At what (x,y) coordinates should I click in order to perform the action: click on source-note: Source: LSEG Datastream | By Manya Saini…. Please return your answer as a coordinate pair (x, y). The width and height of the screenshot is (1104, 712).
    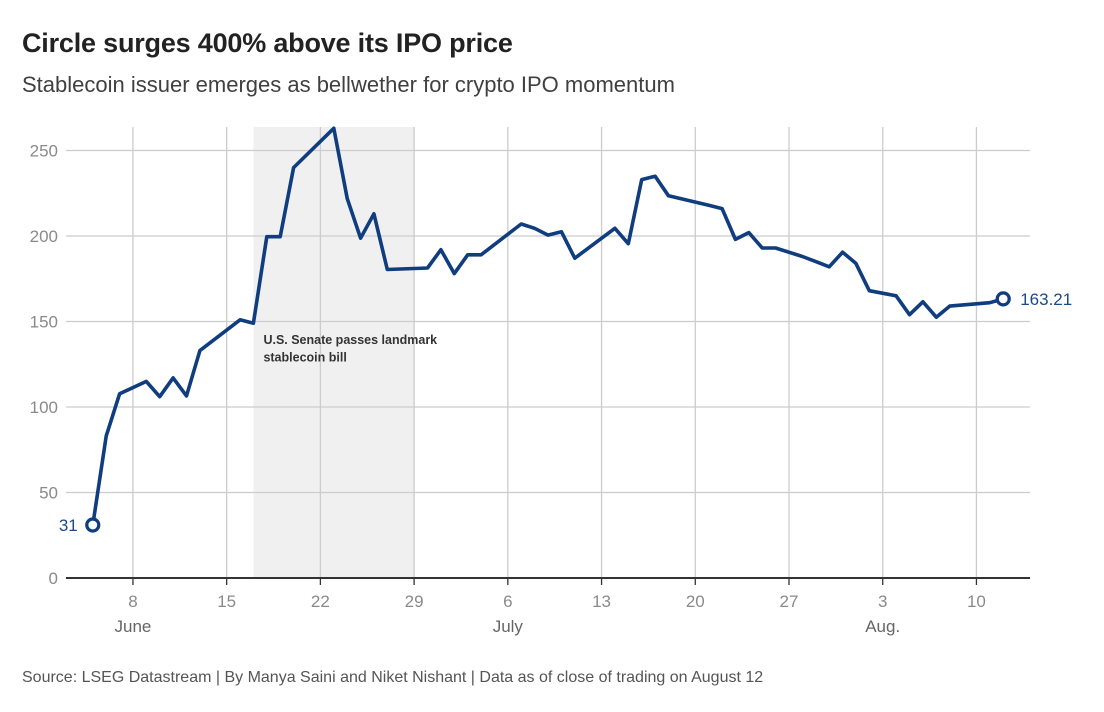
    Looking at the image, I should click on (393, 677).